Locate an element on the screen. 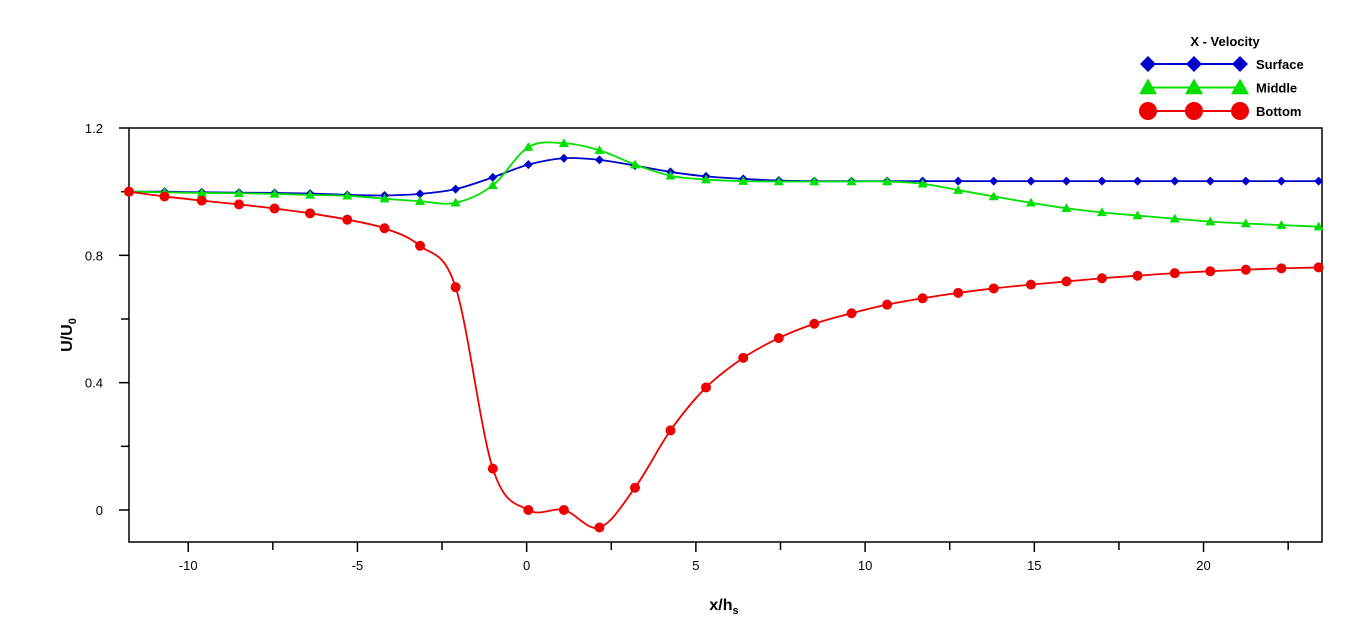  x-axis-title: x/hs is located at coordinates (723, 607).